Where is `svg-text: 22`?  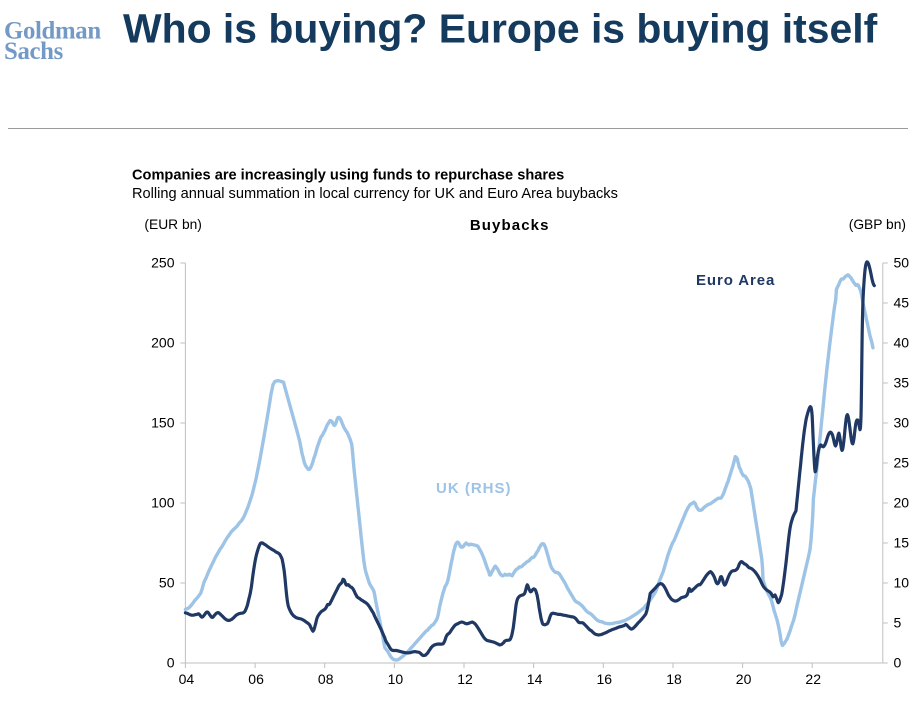 svg-text: 22 is located at coordinates (813, 679).